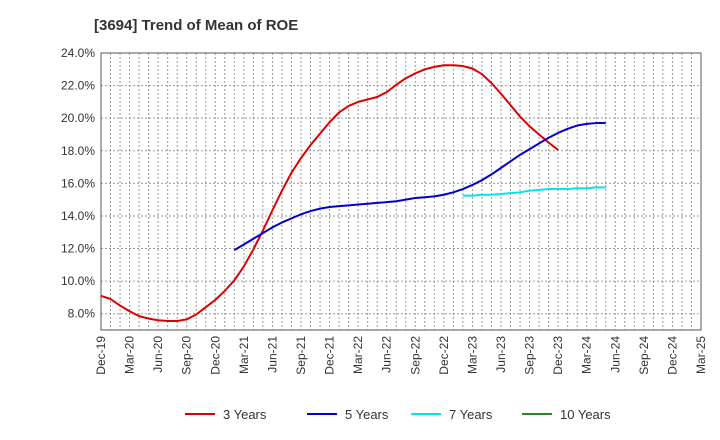 The width and height of the screenshot is (720, 440). What do you see at coordinates (398, 414) in the screenshot?
I see `legend: 3 Years 5 Years 7 Years 10 Years` at bounding box center [398, 414].